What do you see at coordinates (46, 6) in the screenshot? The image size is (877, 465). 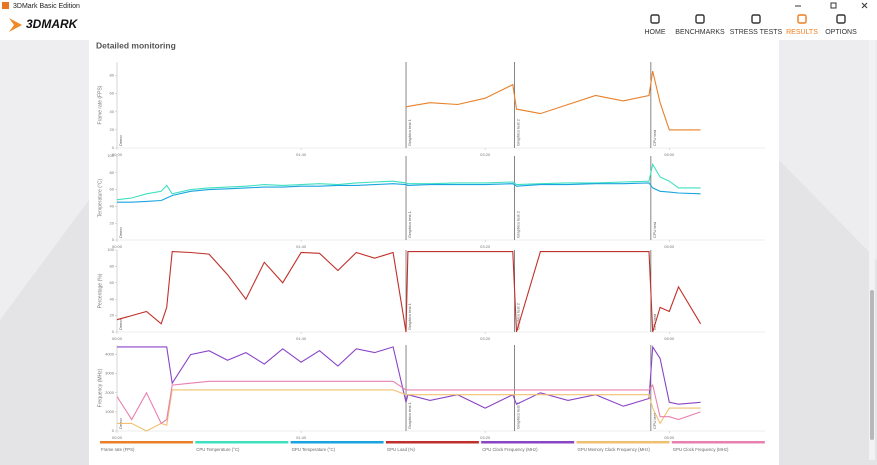 I see `window-title: 3DMark Basic Edition` at bounding box center [46, 6].